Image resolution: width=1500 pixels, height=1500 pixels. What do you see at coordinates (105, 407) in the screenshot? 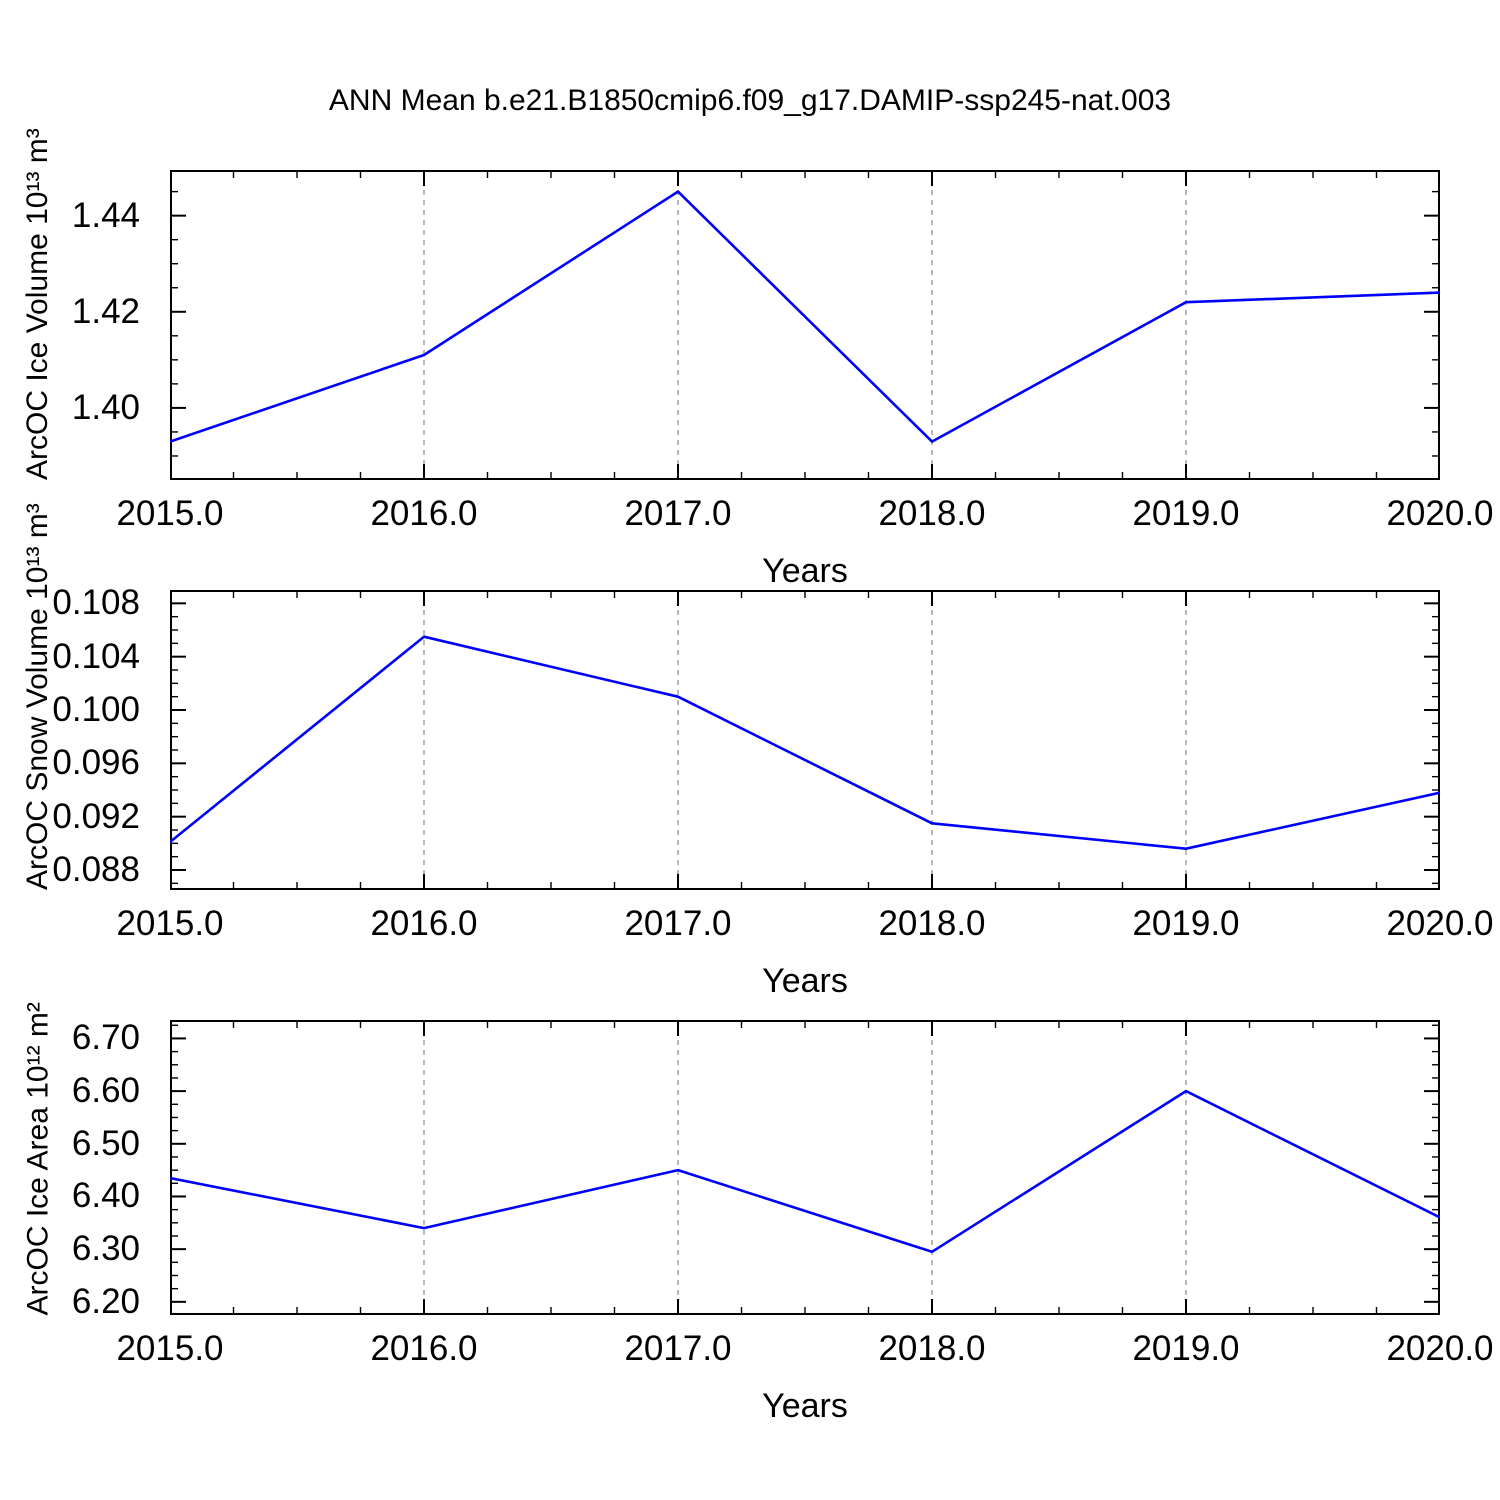
I see `y-tick-label: 1.40` at bounding box center [105, 407].